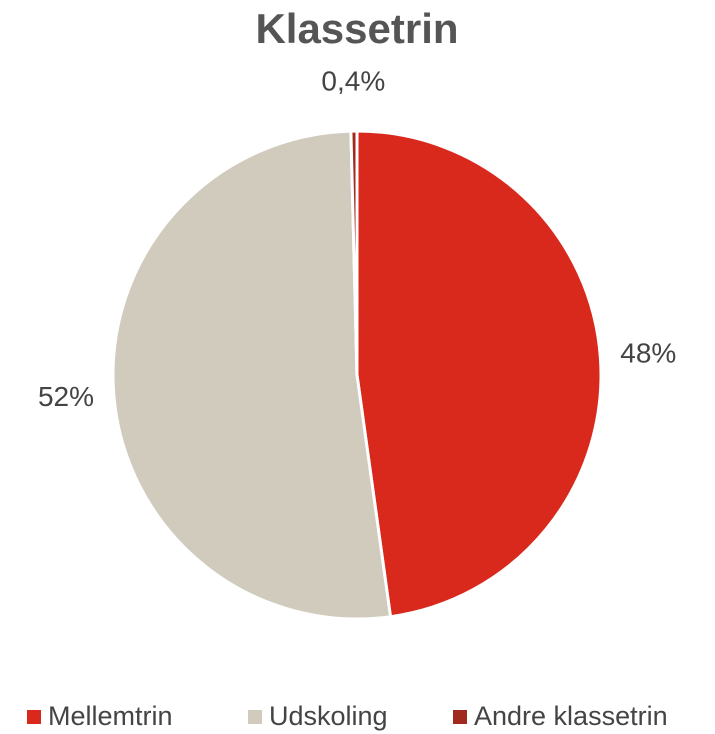 The image size is (715, 734). I want to click on data-label: 0,4%, so click(353, 80).